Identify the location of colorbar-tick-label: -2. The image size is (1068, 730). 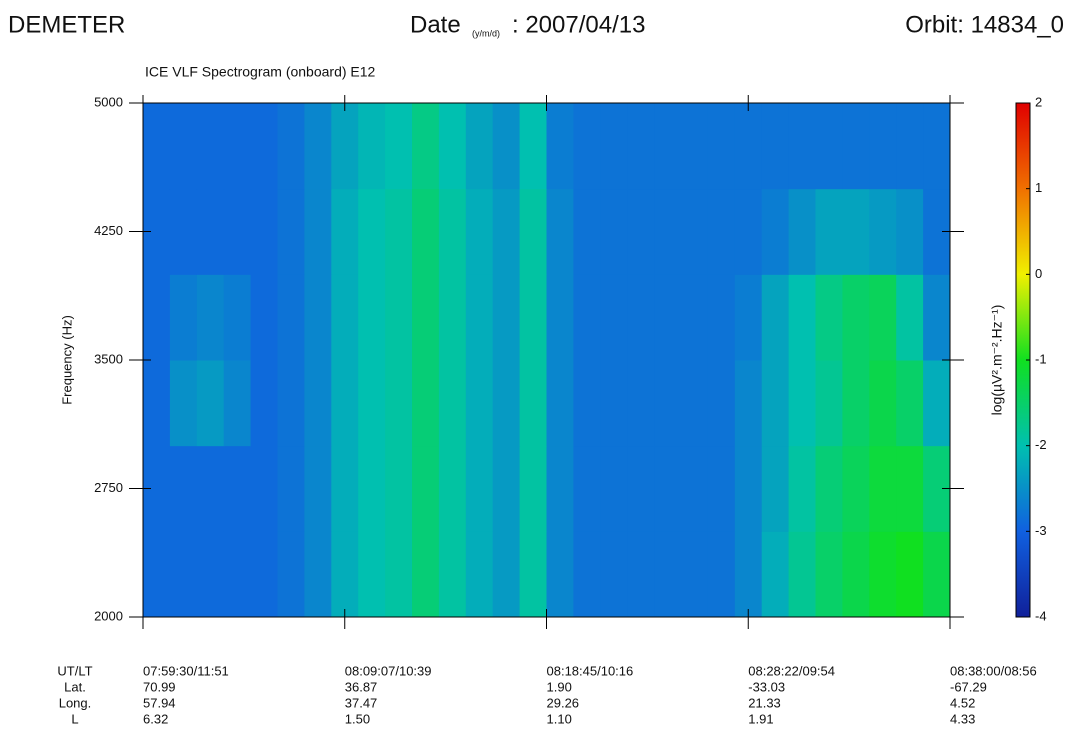
(1041, 444).